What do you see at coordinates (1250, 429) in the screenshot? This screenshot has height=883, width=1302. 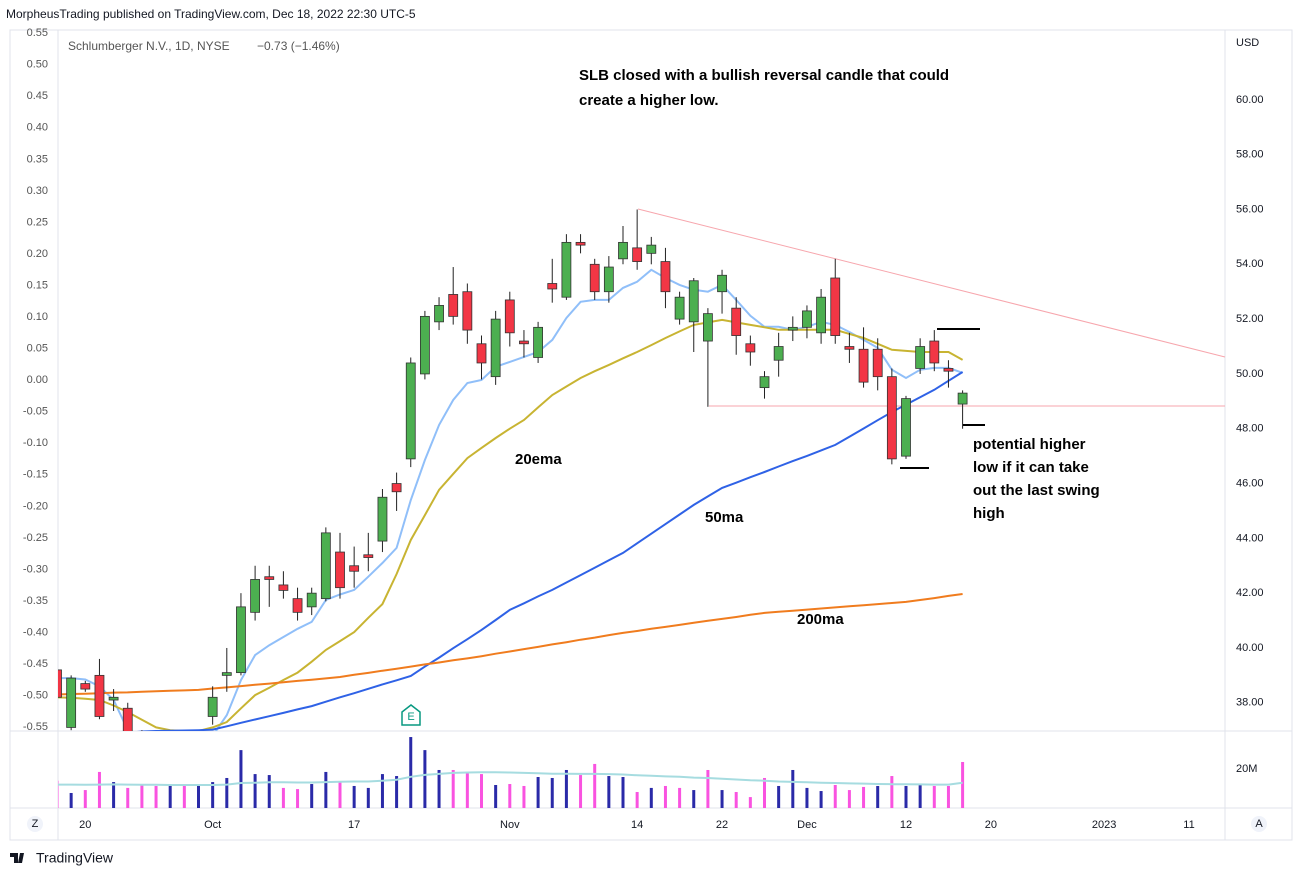 I see `y-tick-label: 48.00` at bounding box center [1250, 429].